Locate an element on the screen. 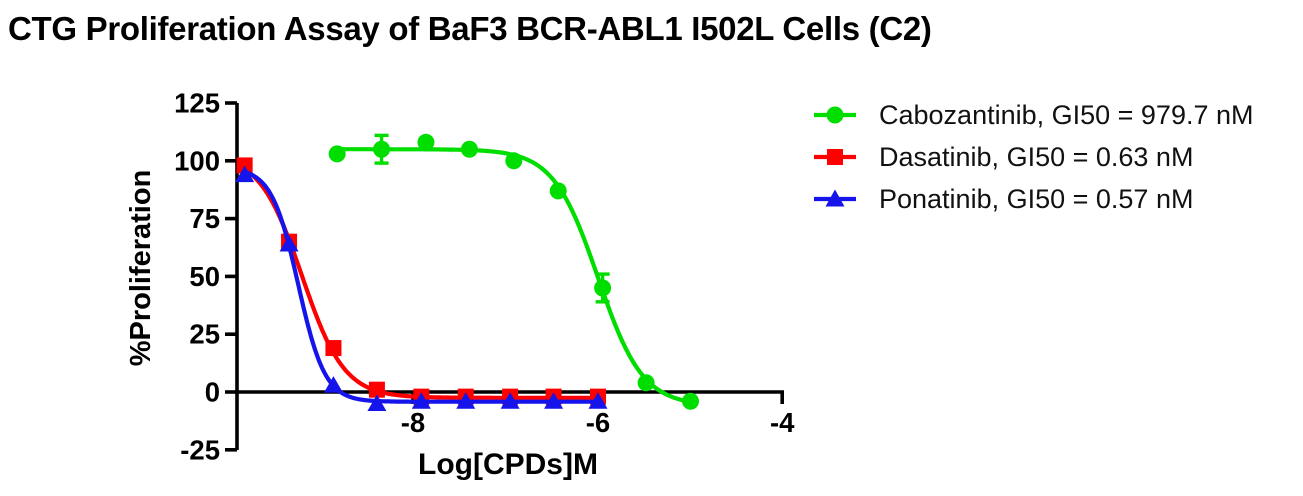 The height and width of the screenshot is (496, 1303). series-curve-ponatinib is located at coordinates (421, 286).